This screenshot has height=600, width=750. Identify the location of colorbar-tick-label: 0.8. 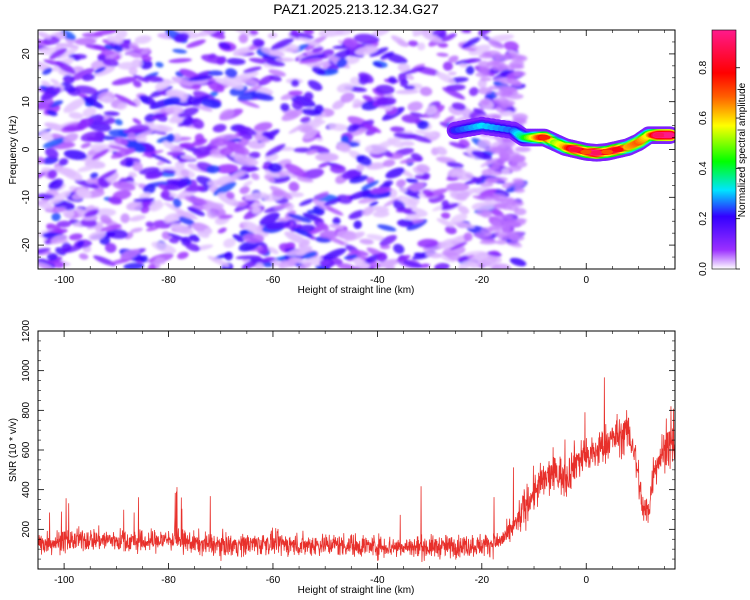
(703, 67).